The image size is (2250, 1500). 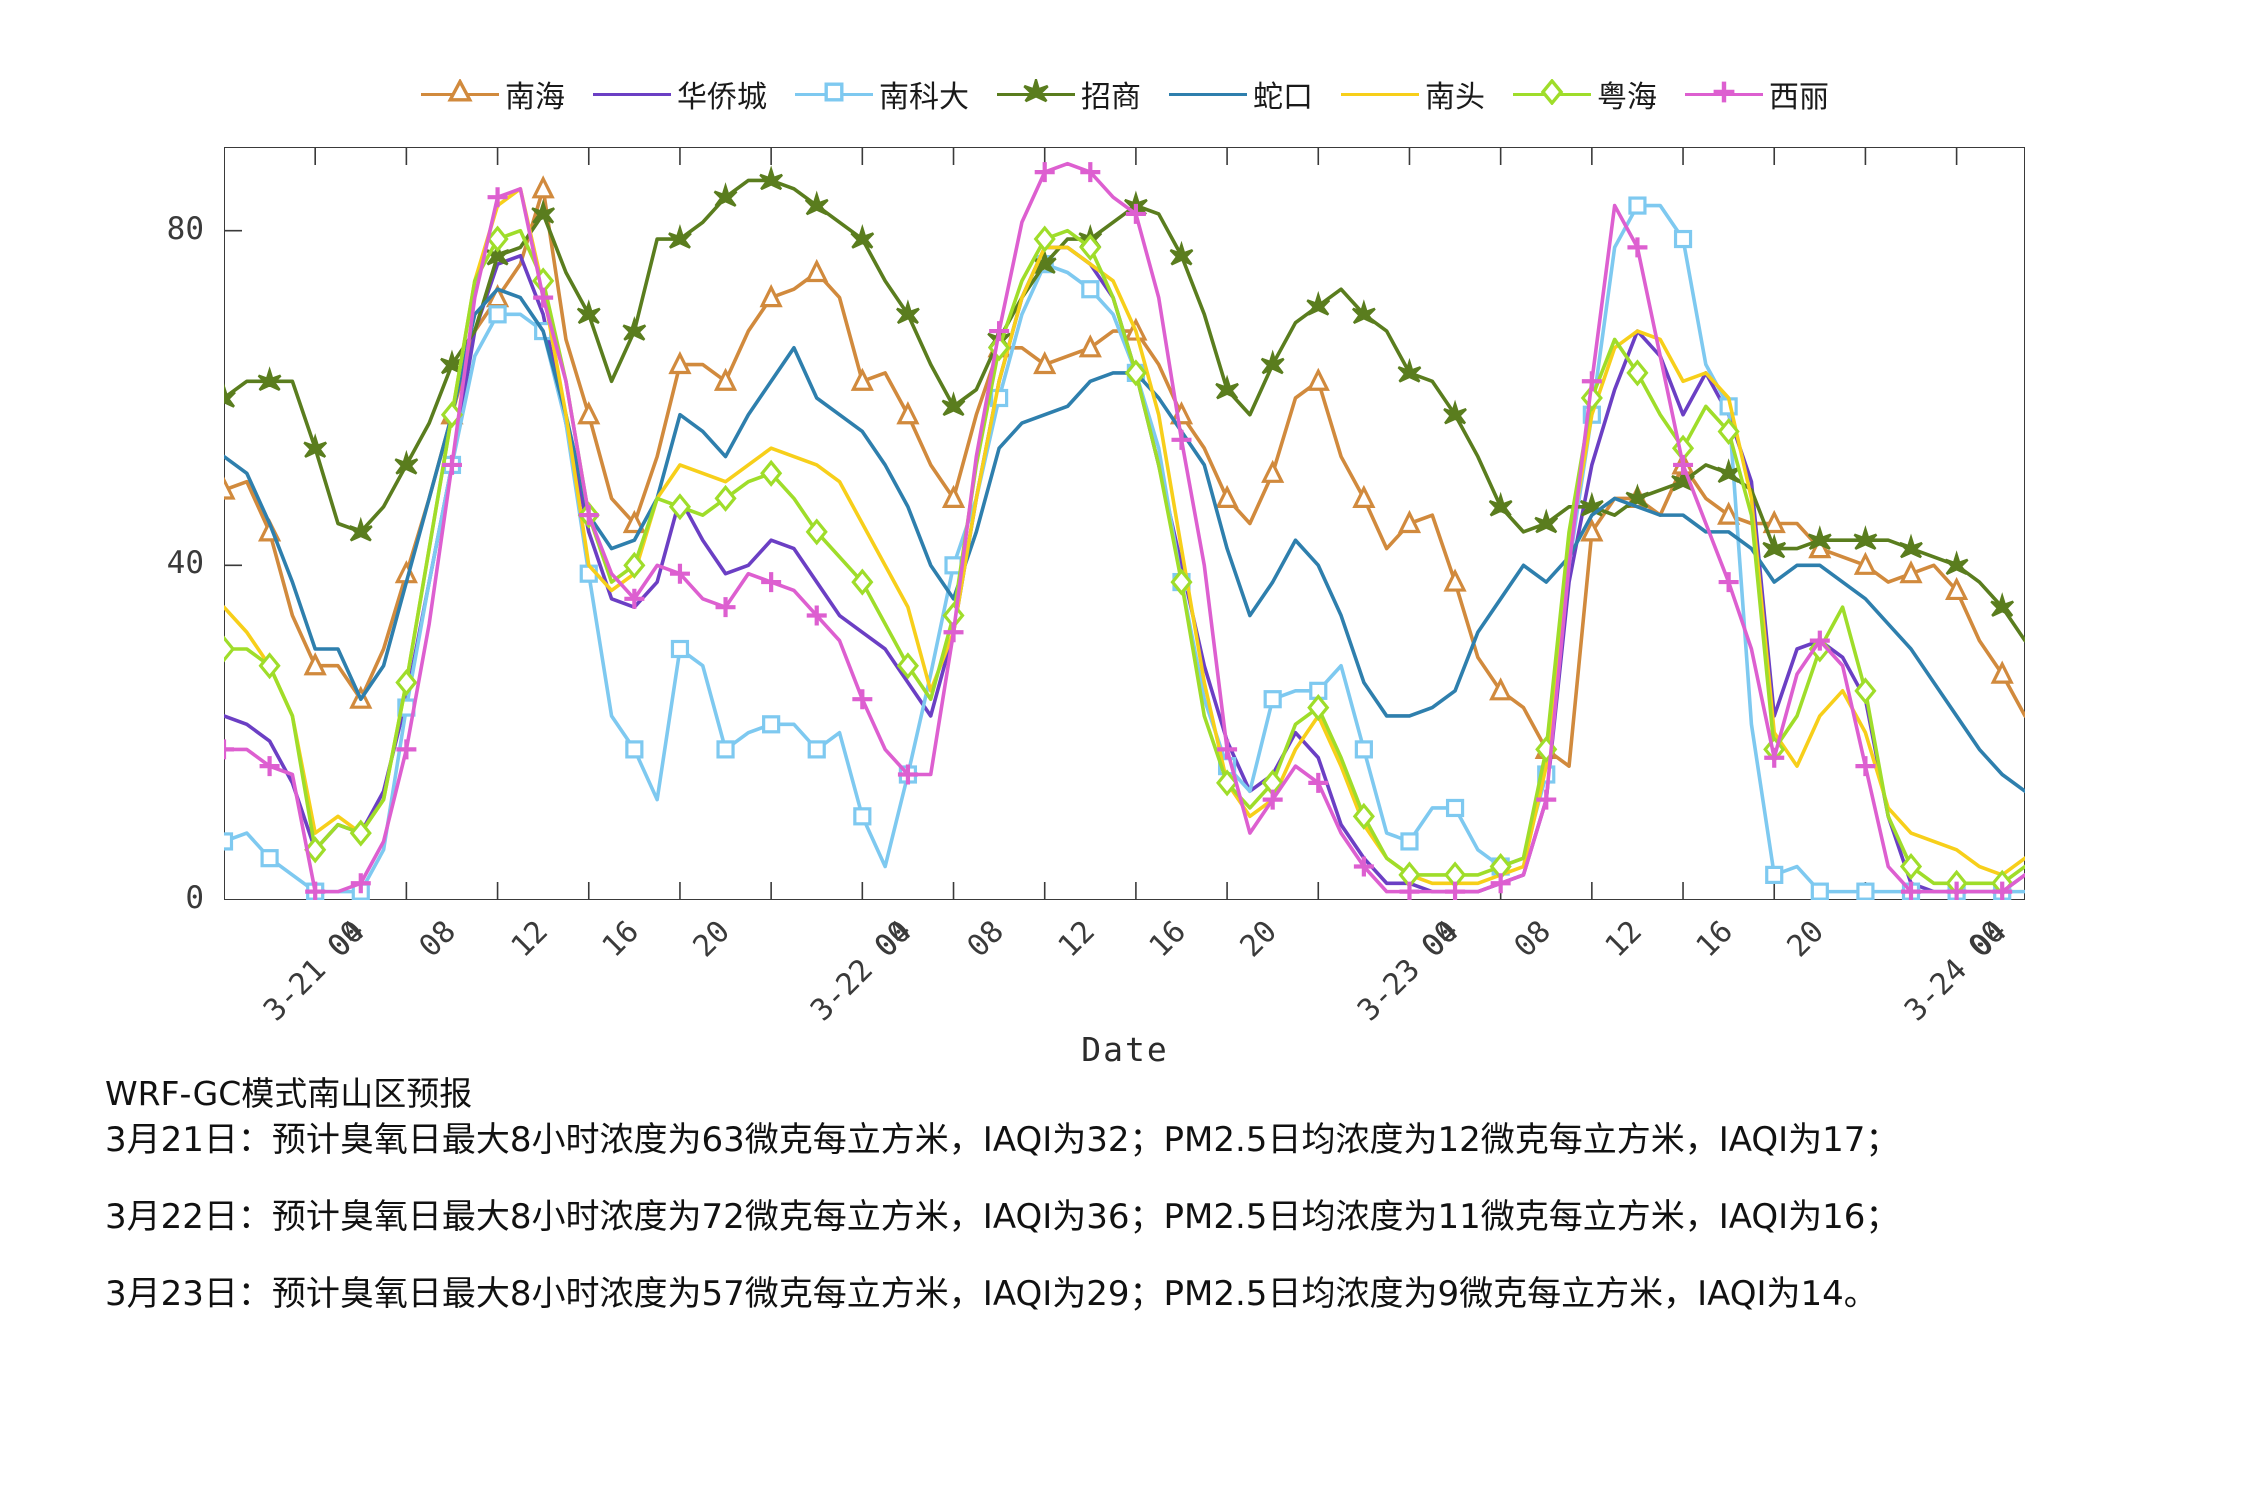 I want to click on legend-swatch-南头, so click(x=1380, y=94).